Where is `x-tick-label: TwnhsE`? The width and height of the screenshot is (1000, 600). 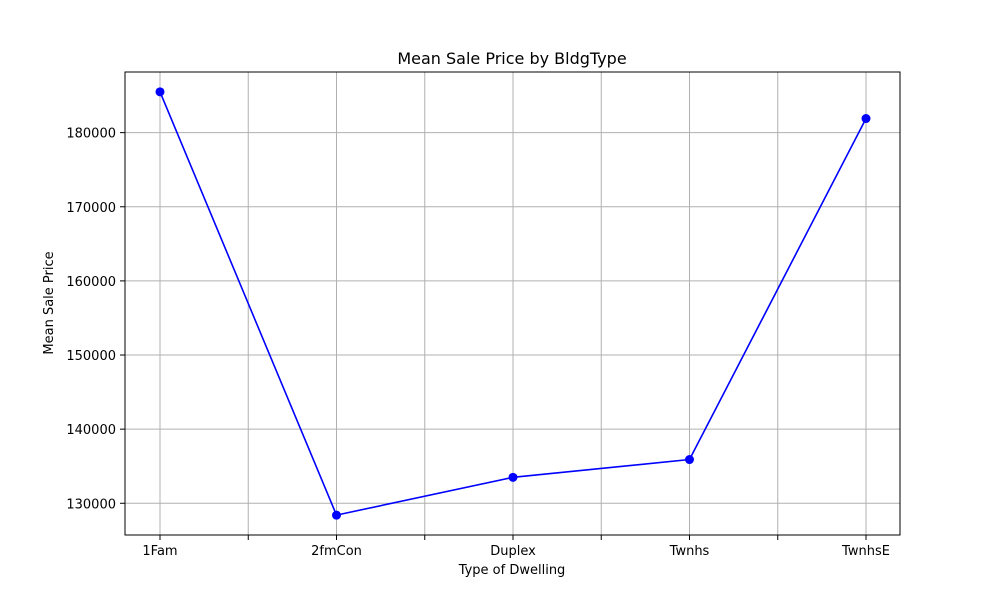
x-tick-label: TwnhsE is located at coordinates (865, 551).